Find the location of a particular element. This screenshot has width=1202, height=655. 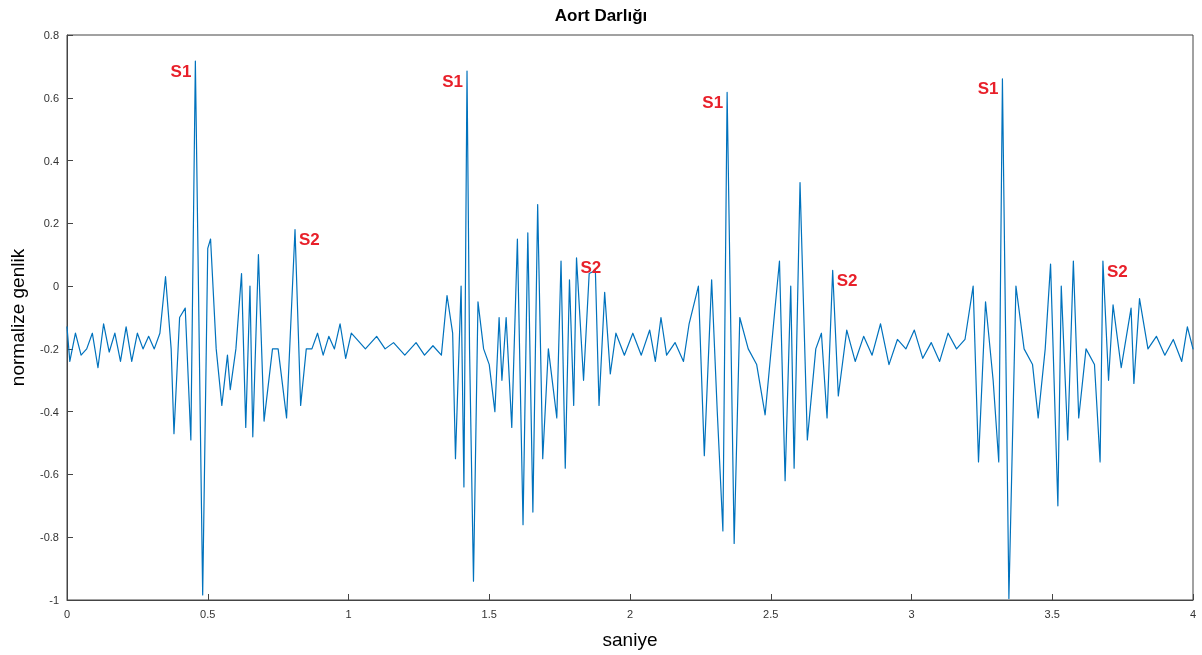

y-tick-label: 0.4 is located at coordinates (51, 160).